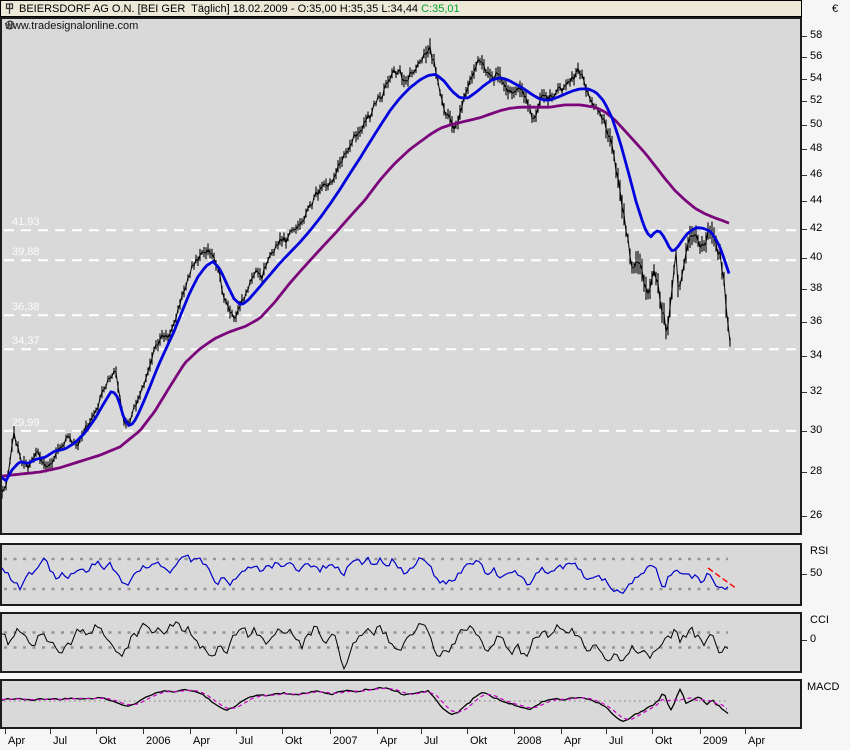 The width and height of the screenshot is (850, 750). What do you see at coordinates (529, 741) in the screenshot?
I see `time-axis-tick-label: 2008` at bounding box center [529, 741].